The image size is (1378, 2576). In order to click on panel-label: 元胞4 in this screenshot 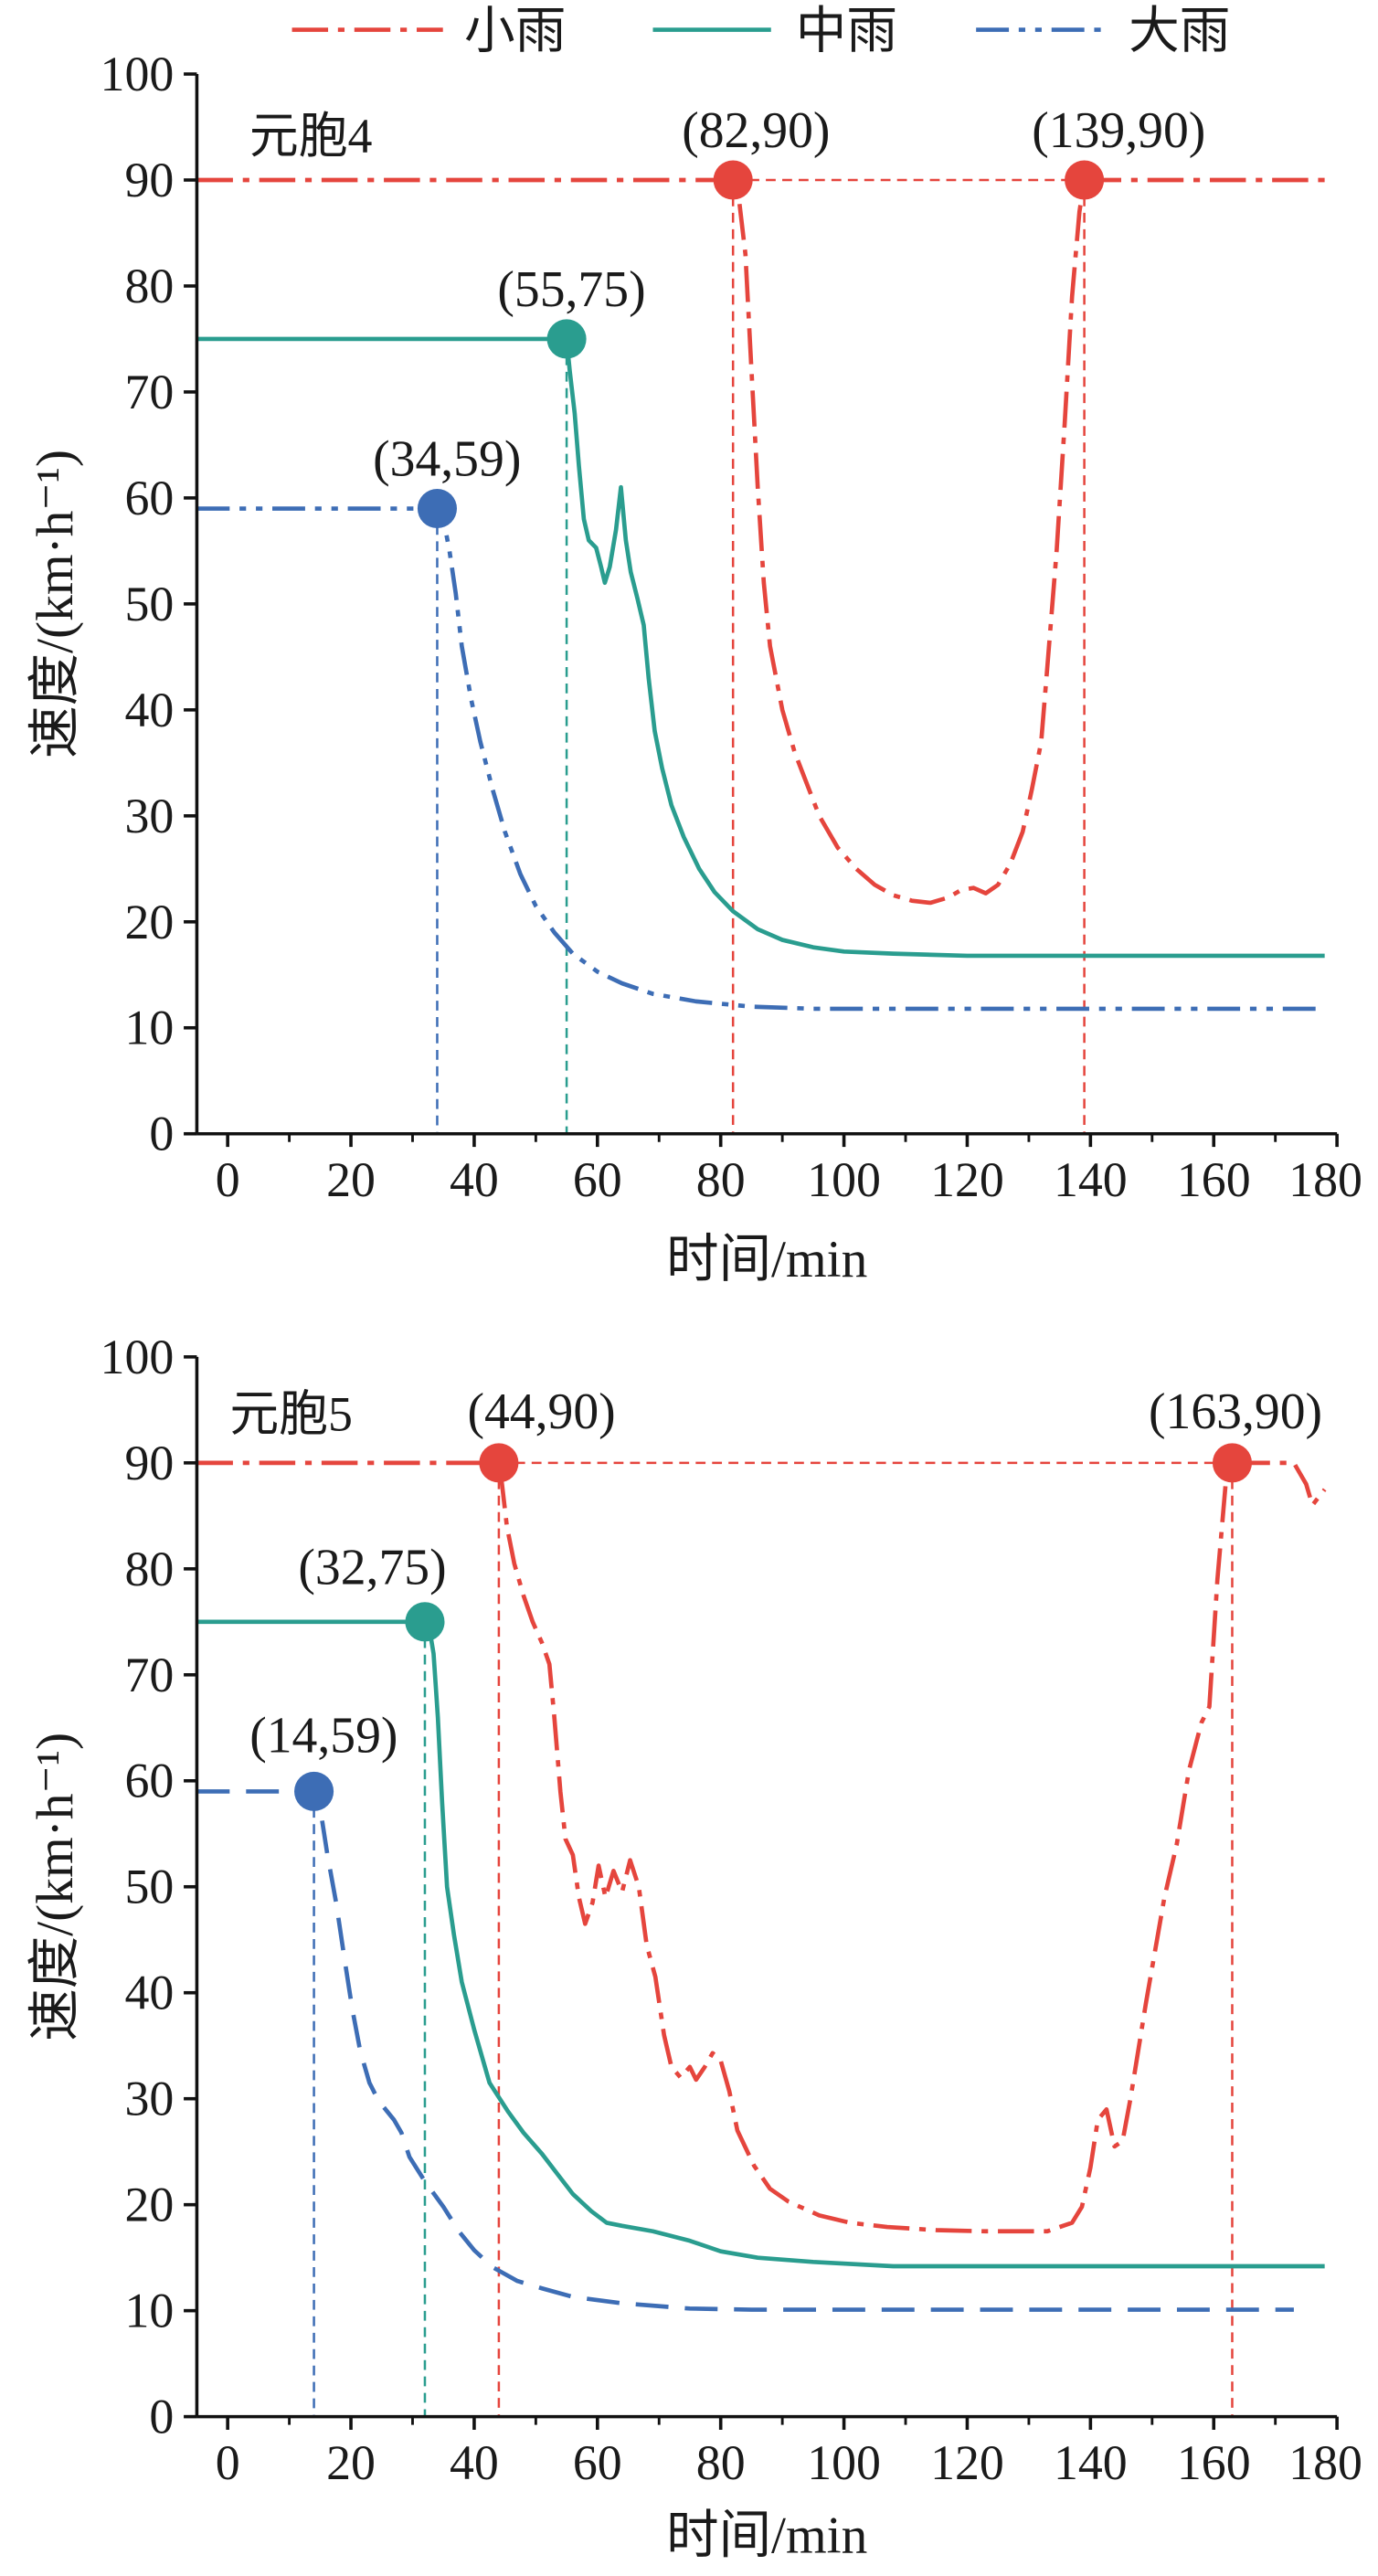, I will do `click(311, 136)`.